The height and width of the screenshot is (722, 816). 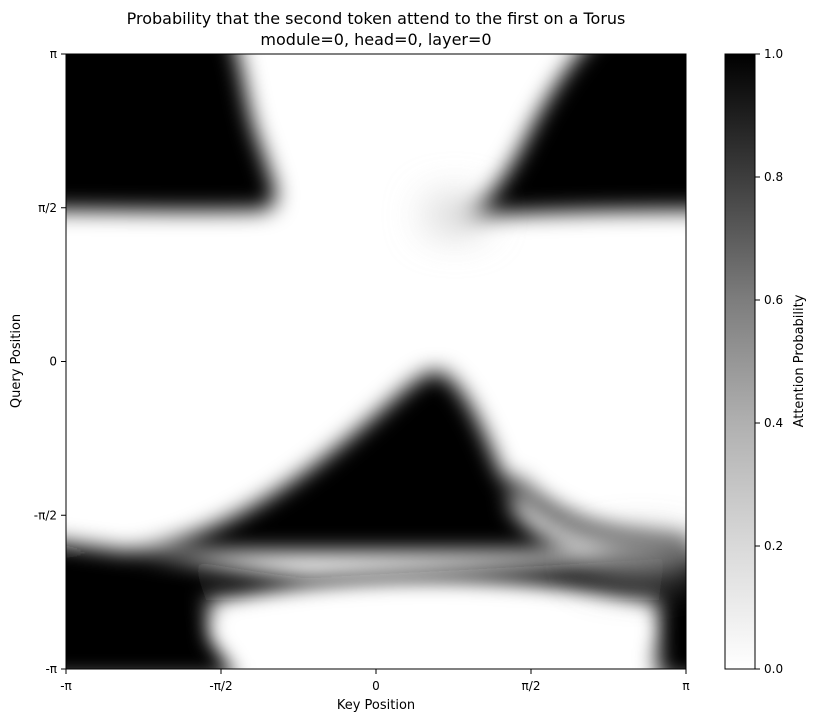 I want to click on y-tick-label: -π, so click(x=51, y=669).